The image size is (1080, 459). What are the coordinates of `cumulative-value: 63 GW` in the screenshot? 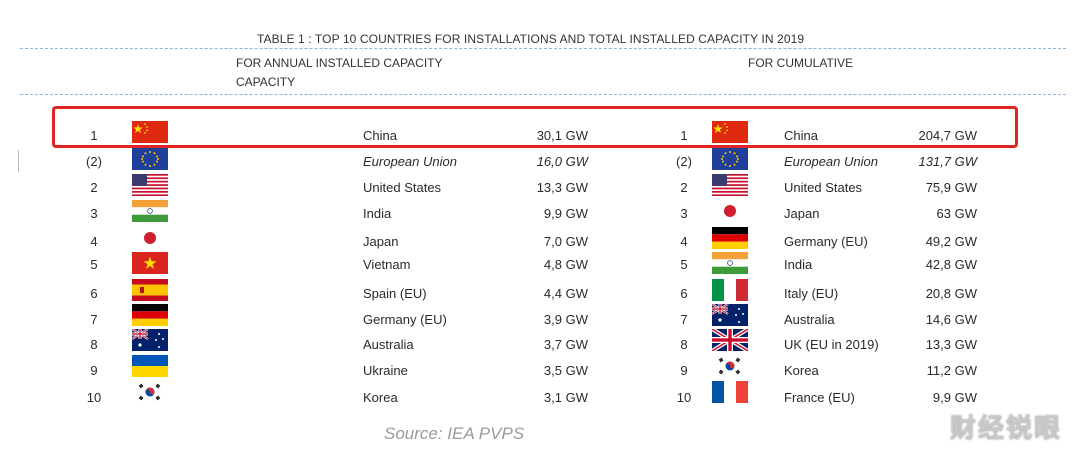 It's located at (956, 213).